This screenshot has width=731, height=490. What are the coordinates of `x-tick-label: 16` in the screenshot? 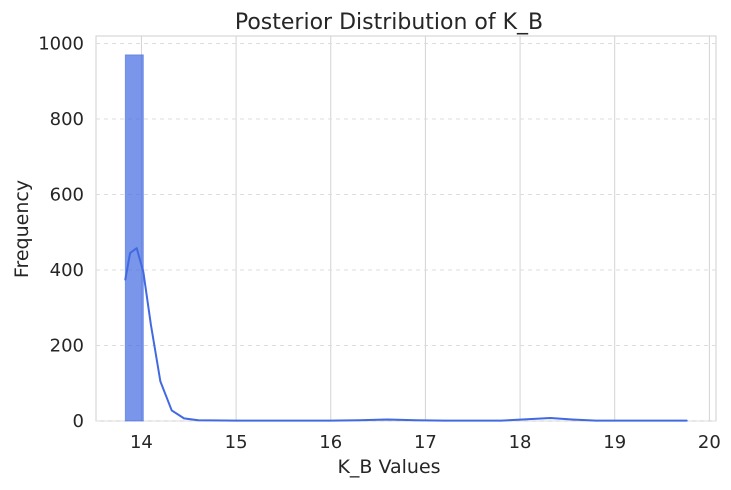 It's located at (330, 442).